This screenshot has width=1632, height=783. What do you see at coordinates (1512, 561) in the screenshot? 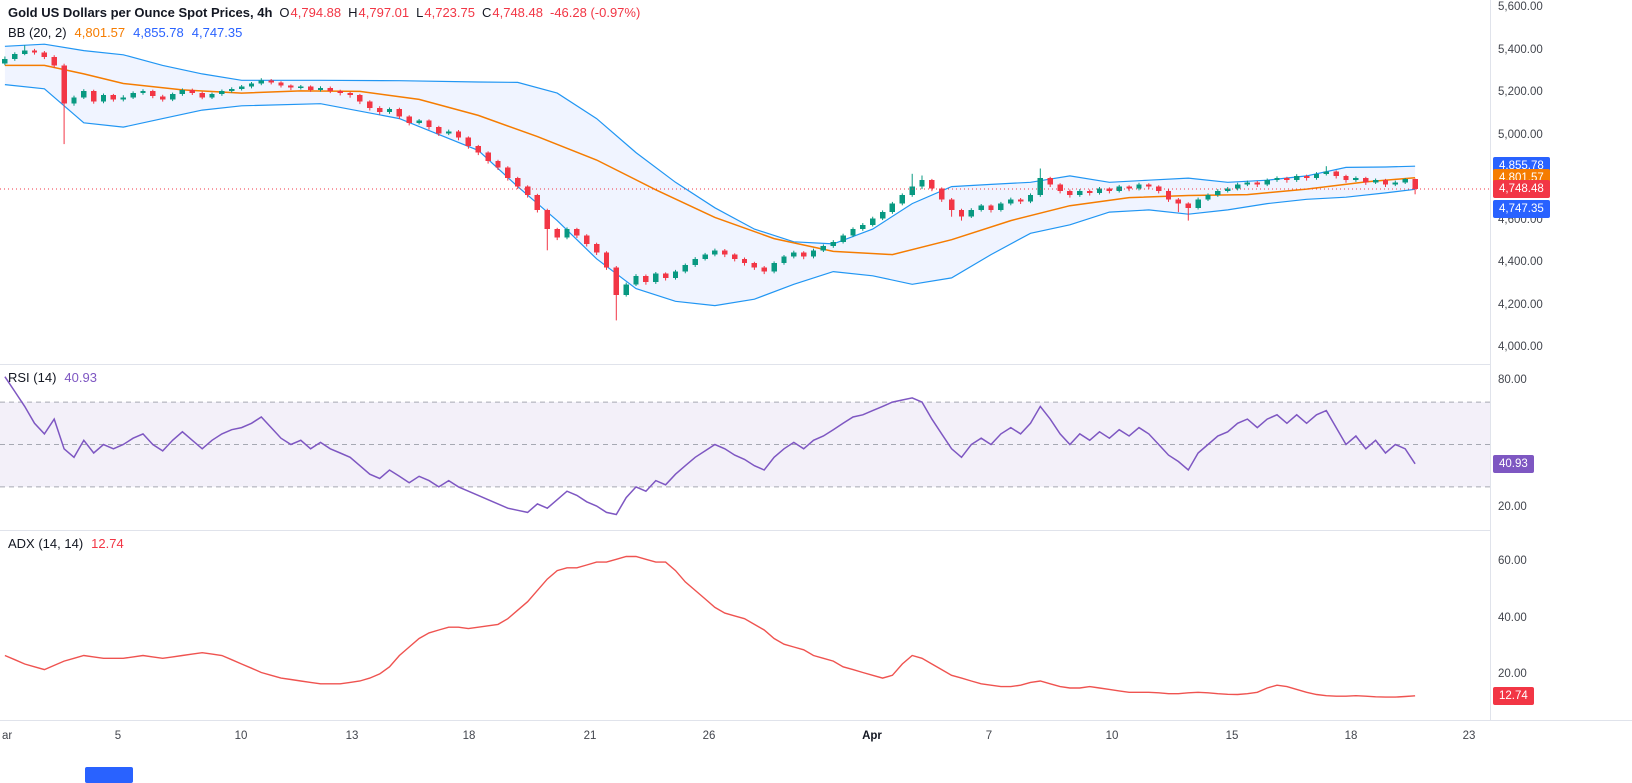
I see `adx-axis-label: 60.00` at bounding box center [1512, 561].